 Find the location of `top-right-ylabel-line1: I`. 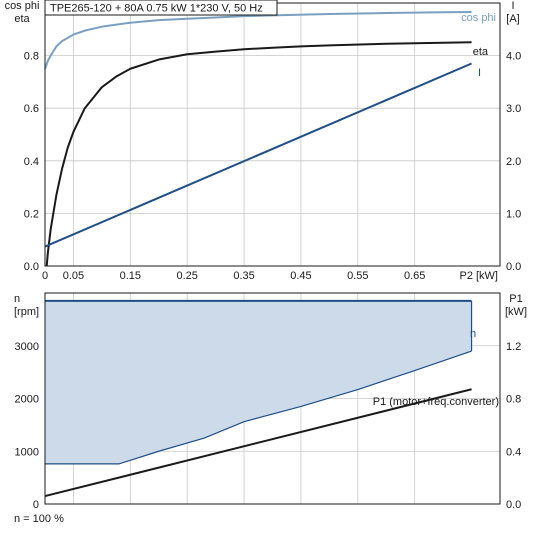

top-right-ylabel-line1: I is located at coordinates (512, 6).